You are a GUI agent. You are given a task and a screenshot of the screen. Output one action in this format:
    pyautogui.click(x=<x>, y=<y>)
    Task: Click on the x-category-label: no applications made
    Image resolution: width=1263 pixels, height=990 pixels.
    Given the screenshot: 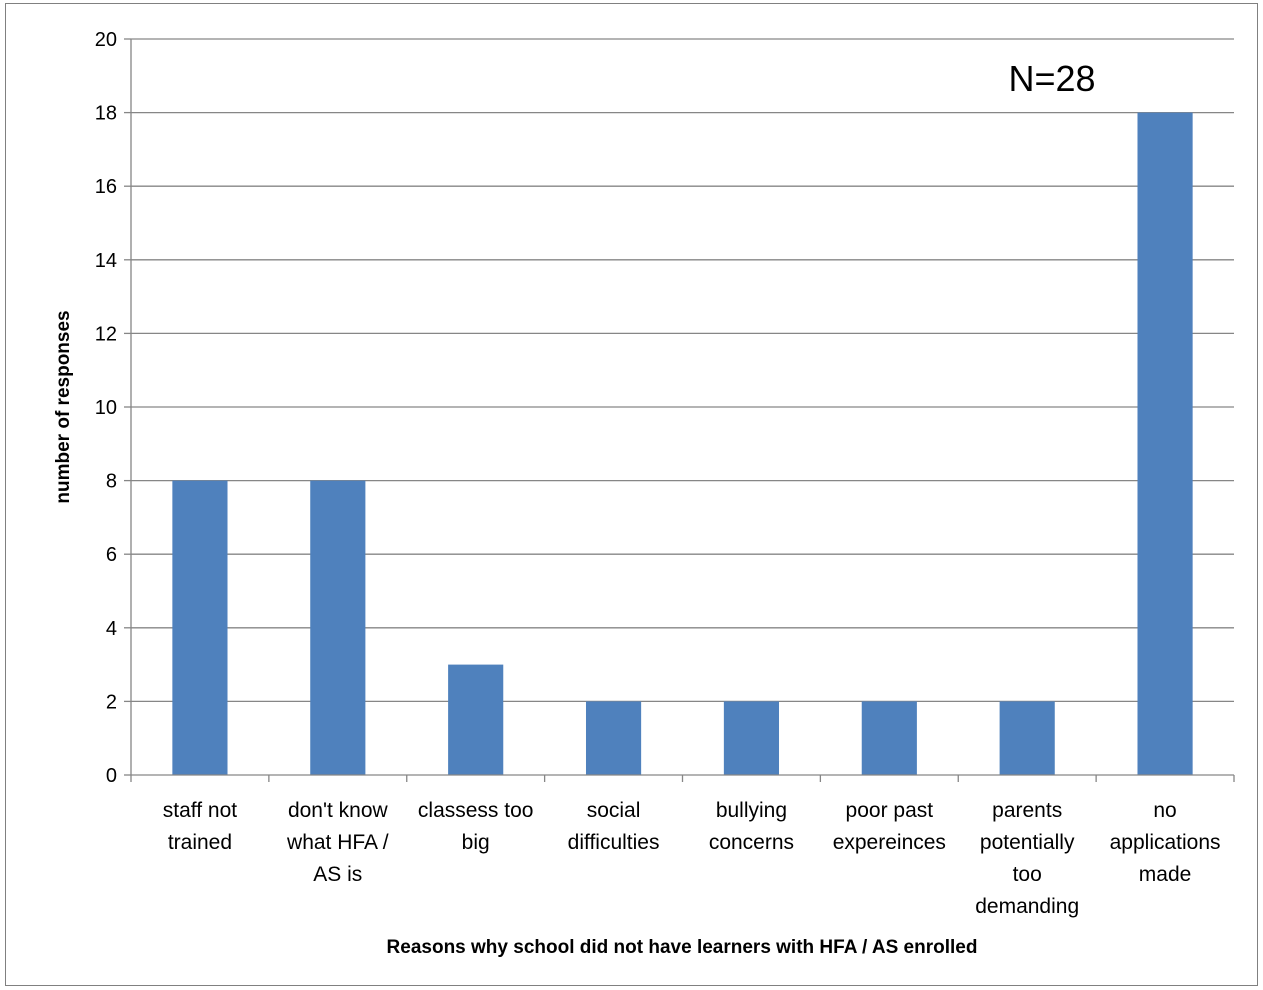 What is the action you would take?
    pyautogui.click(x=1165, y=842)
    